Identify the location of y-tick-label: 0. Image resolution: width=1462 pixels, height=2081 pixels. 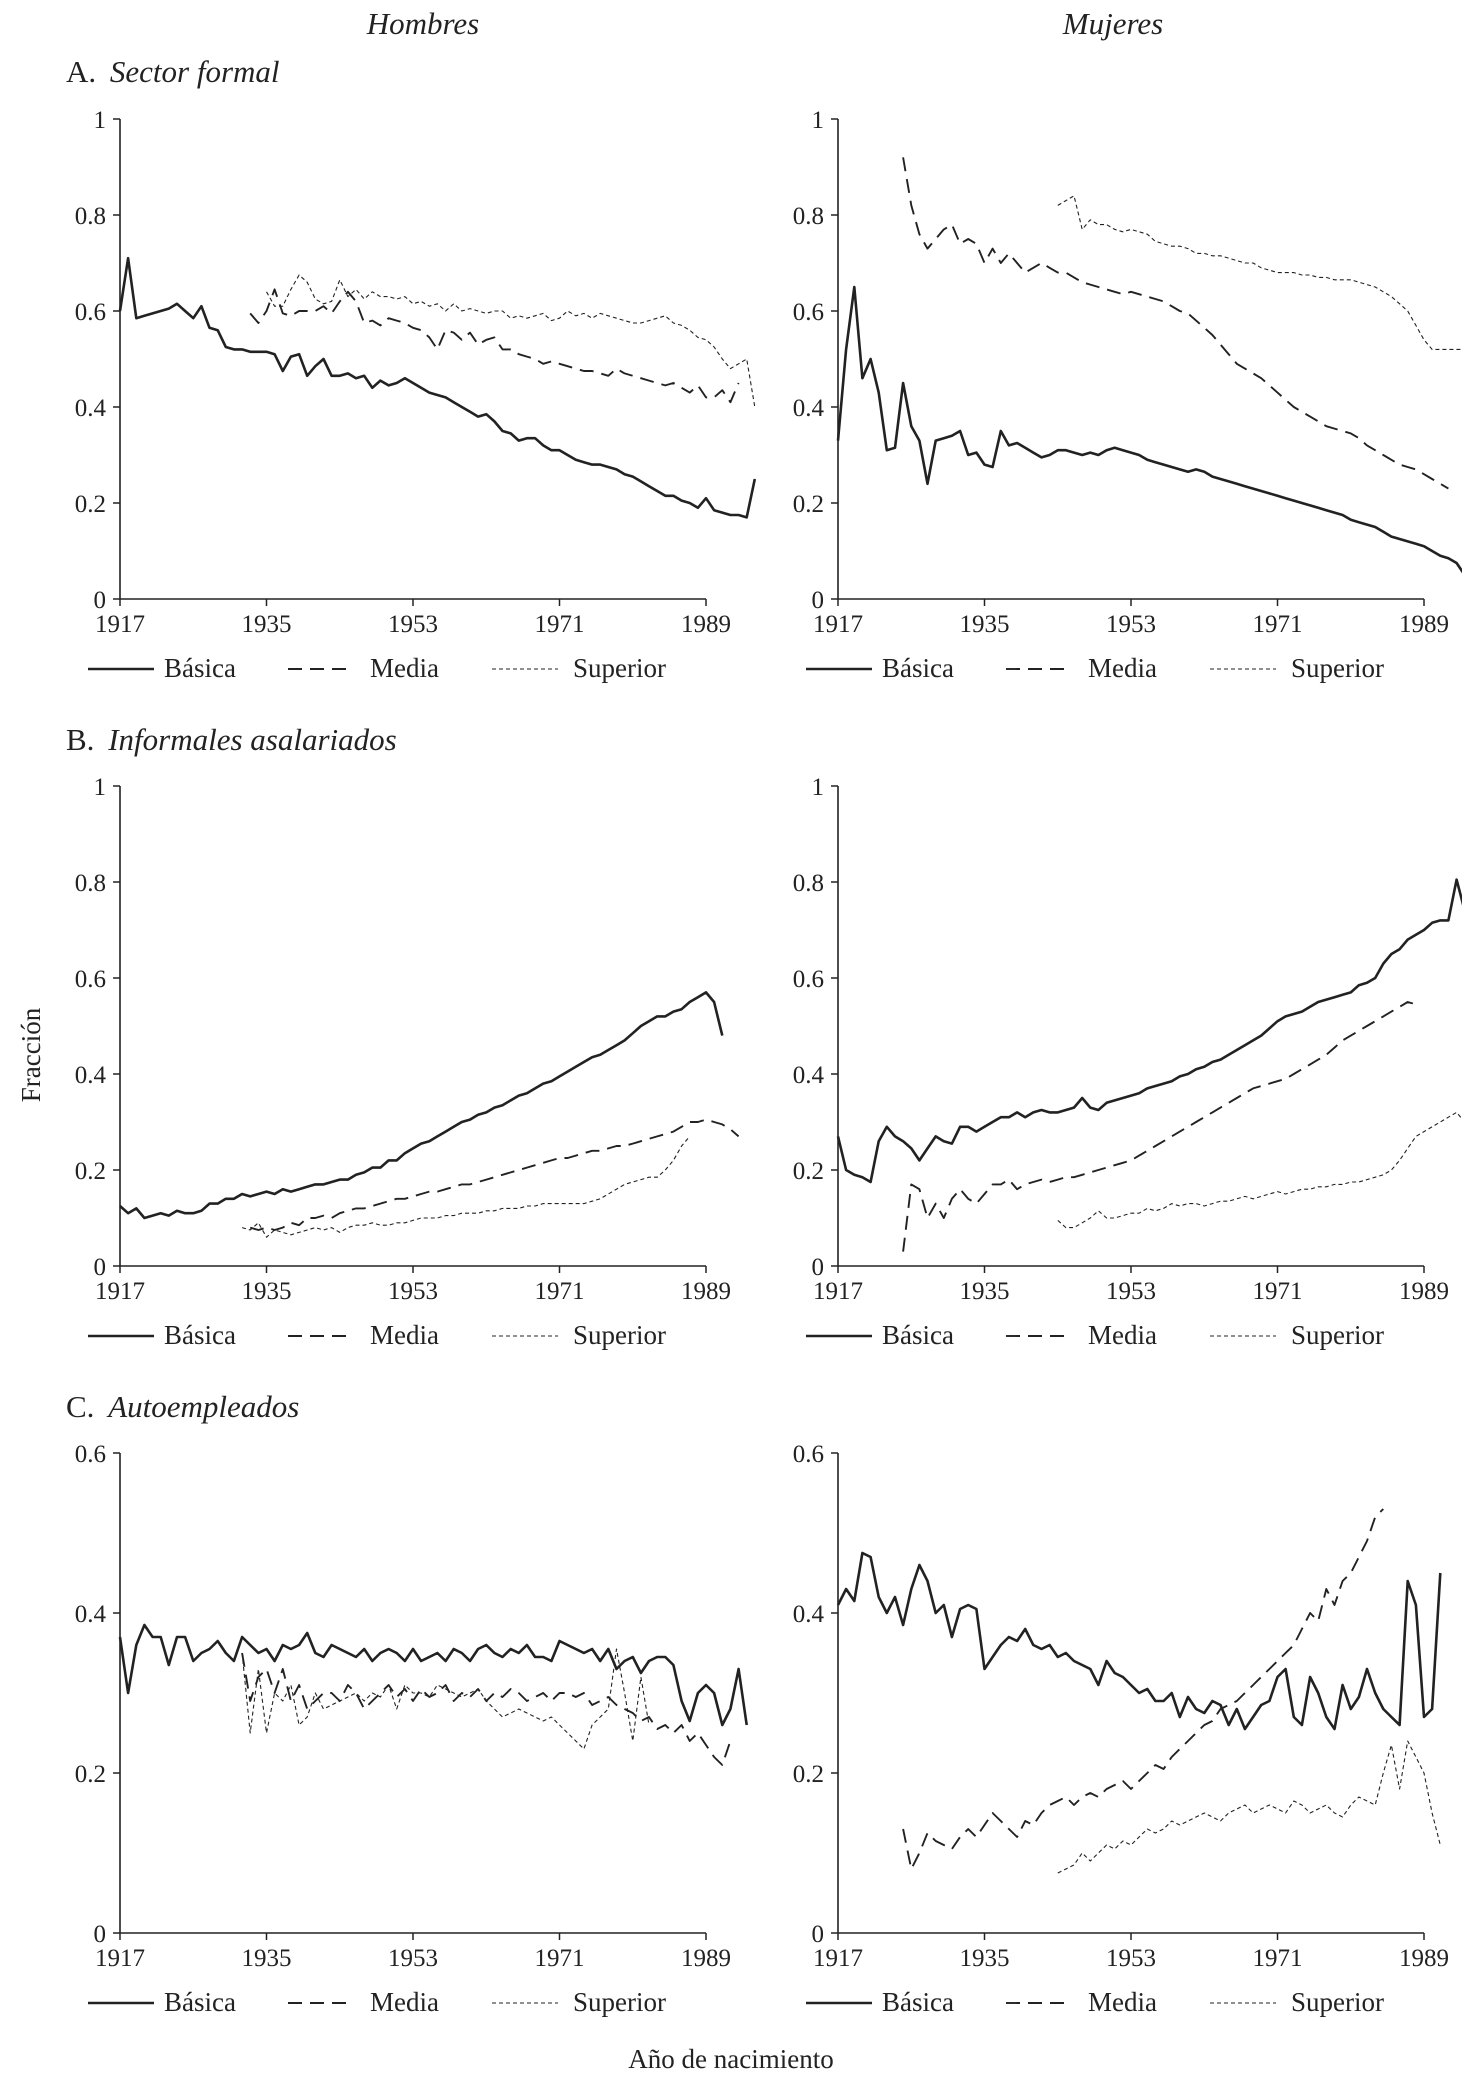
(100, 1267).